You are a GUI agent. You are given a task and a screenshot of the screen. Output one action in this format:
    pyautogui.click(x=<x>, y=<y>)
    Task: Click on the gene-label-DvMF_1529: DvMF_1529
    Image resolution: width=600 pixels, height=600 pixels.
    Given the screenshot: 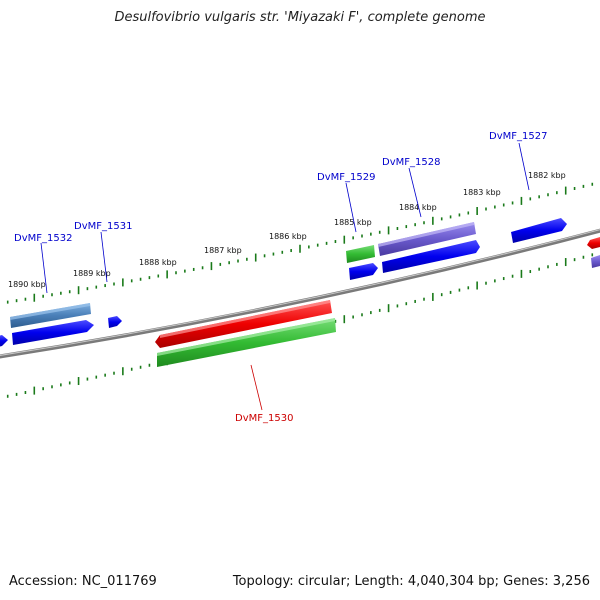 What is the action you would take?
    pyautogui.click(x=346, y=177)
    